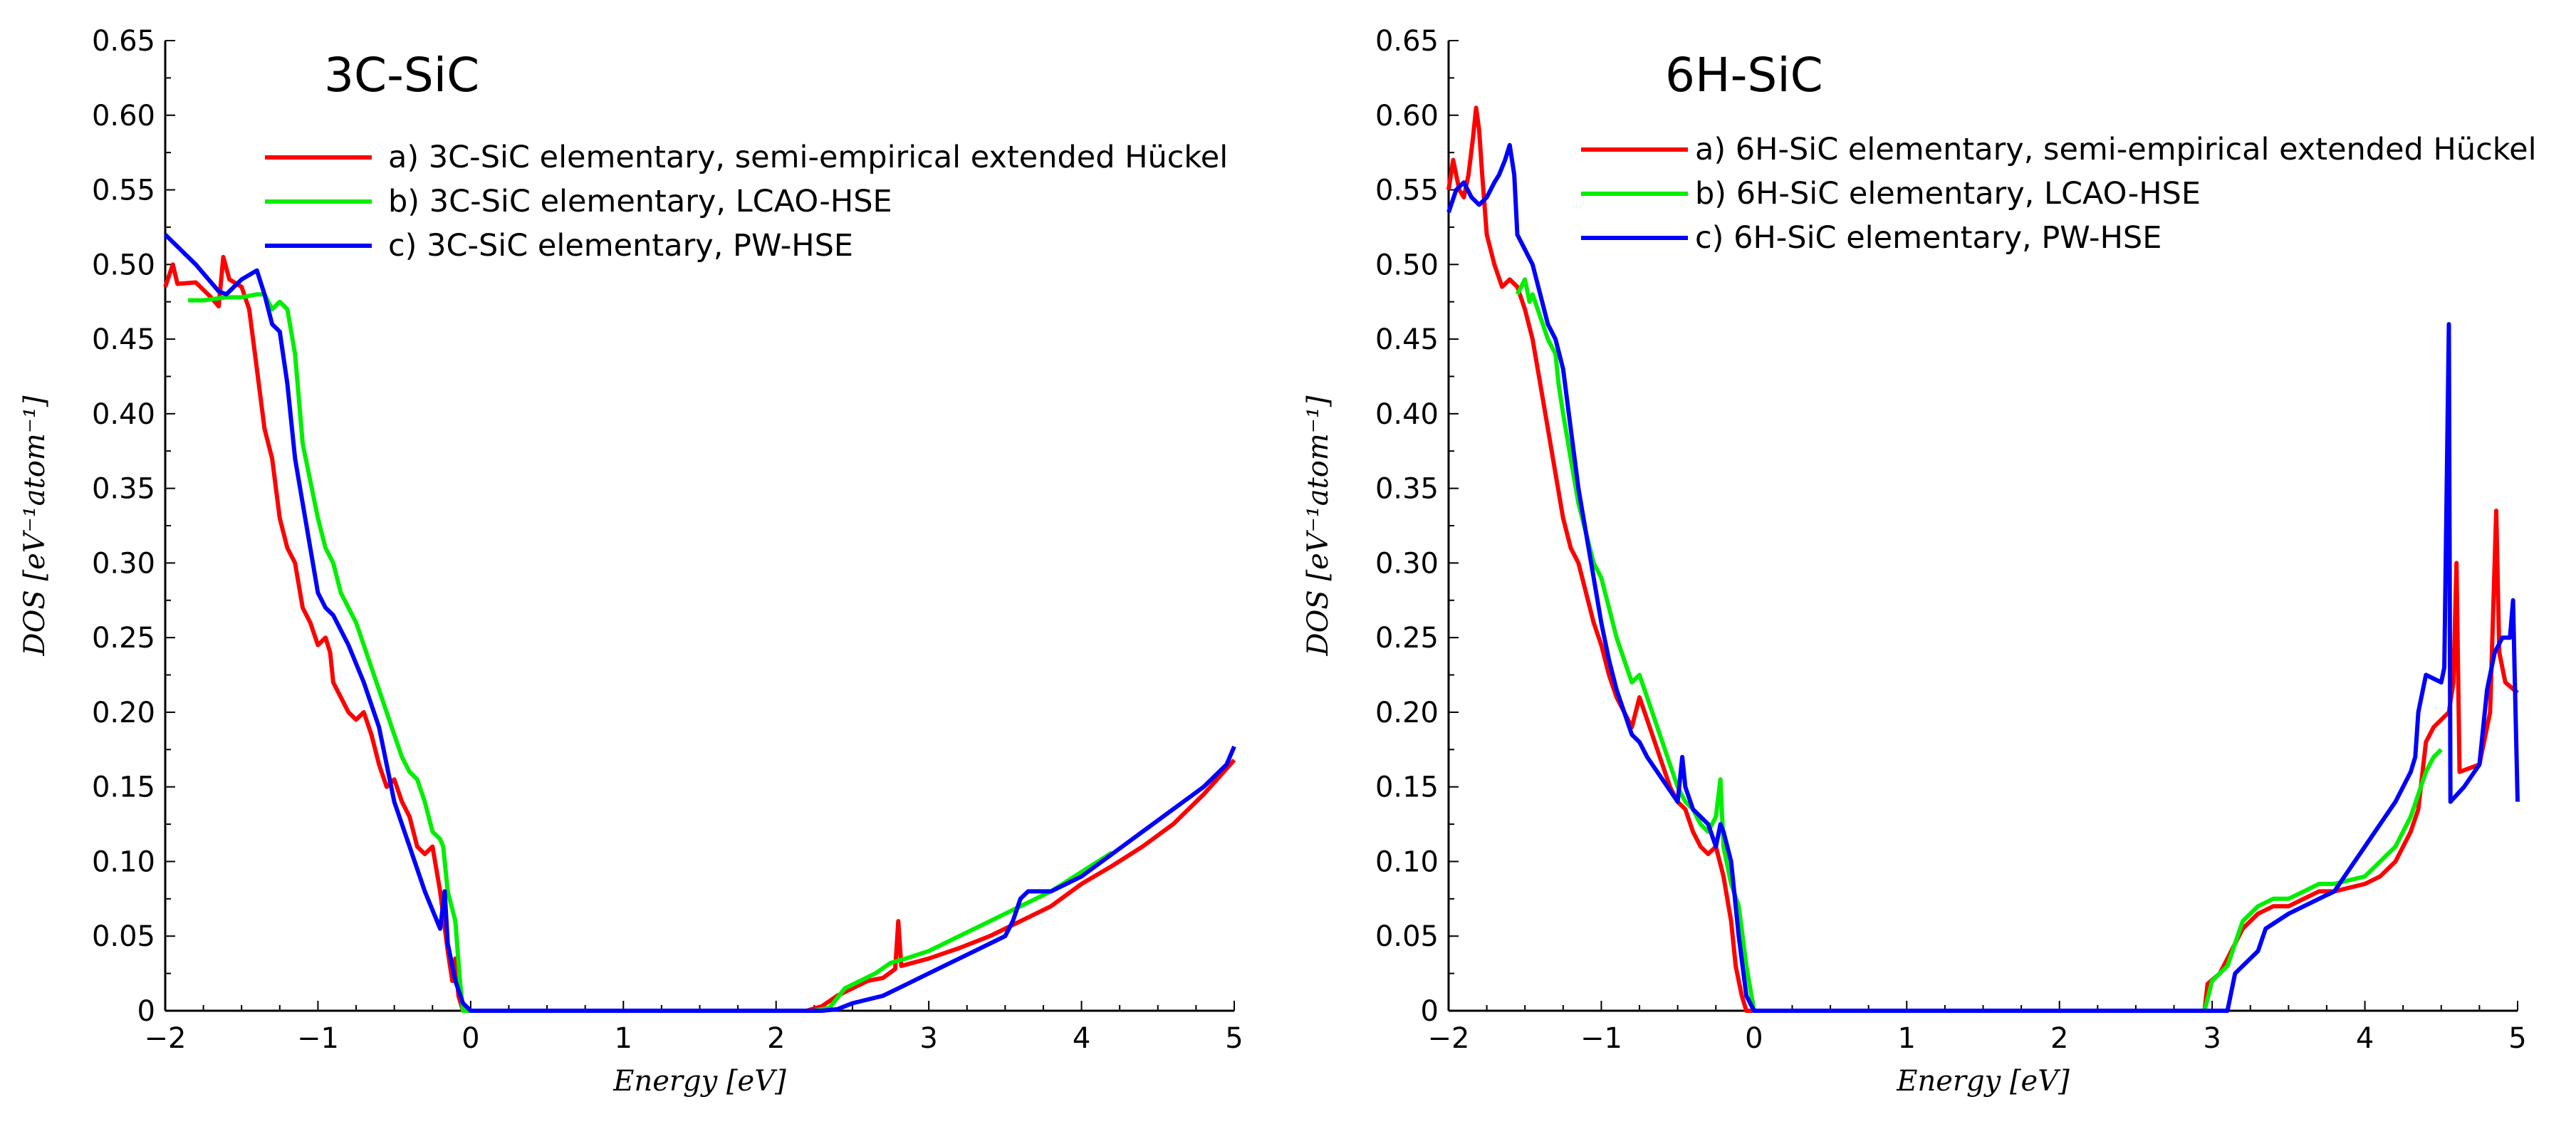 The height and width of the screenshot is (1124, 2576). I want to click on chart-2-y-tick-label: 0.30, so click(1407, 563).